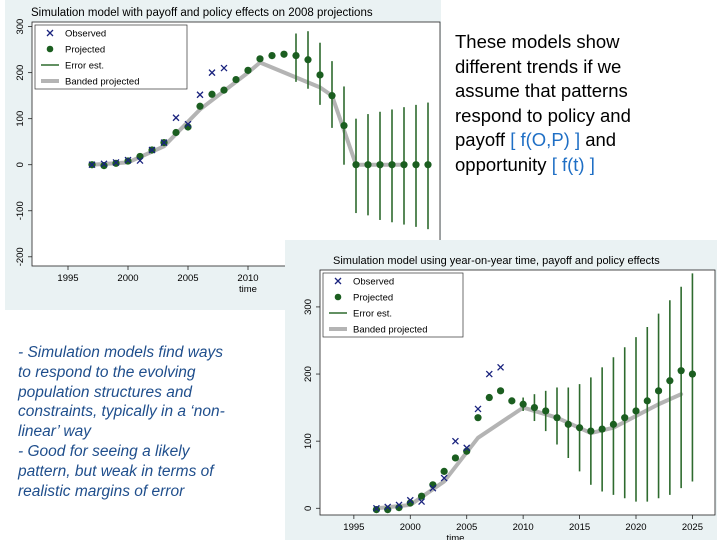  Describe the element at coordinates (20, 210) in the screenshot. I see `y-tick-label: -100` at that location.